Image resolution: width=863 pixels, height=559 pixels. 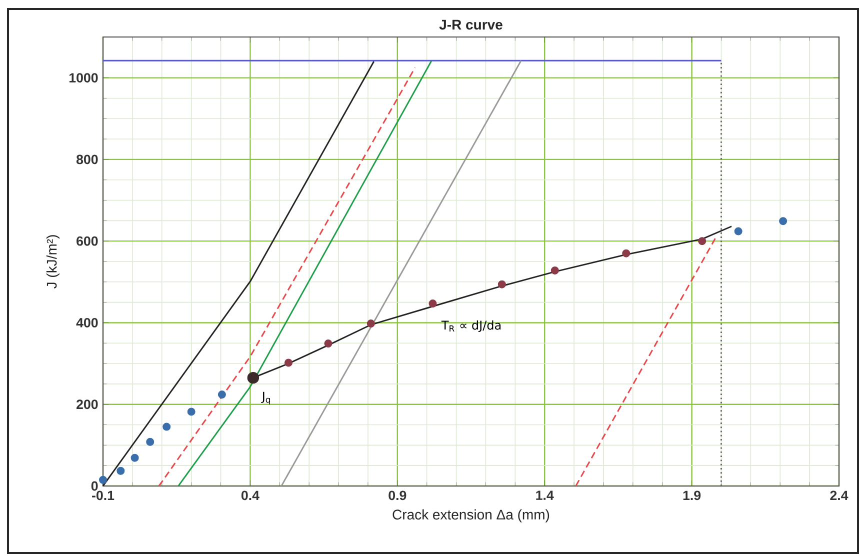 I want to click on y-tick-label: 0, so click(x=94, y=486).